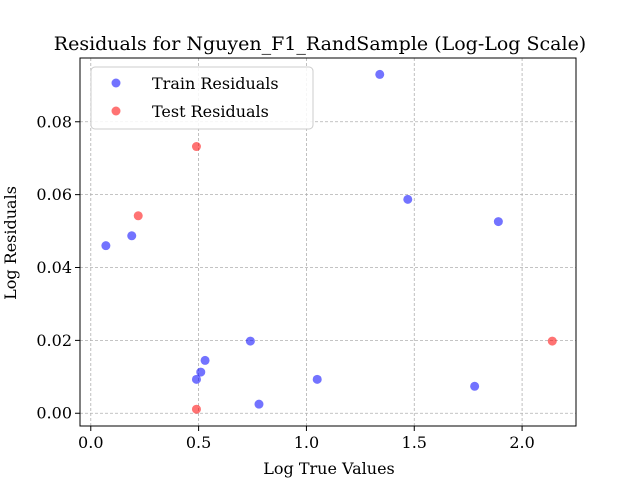 Image resolution: width=640 pixels, height=480 pixels. Describe the element at coordinates (54, 194) in the screenshot. I see `y-tick-label: 0.06` at that location.